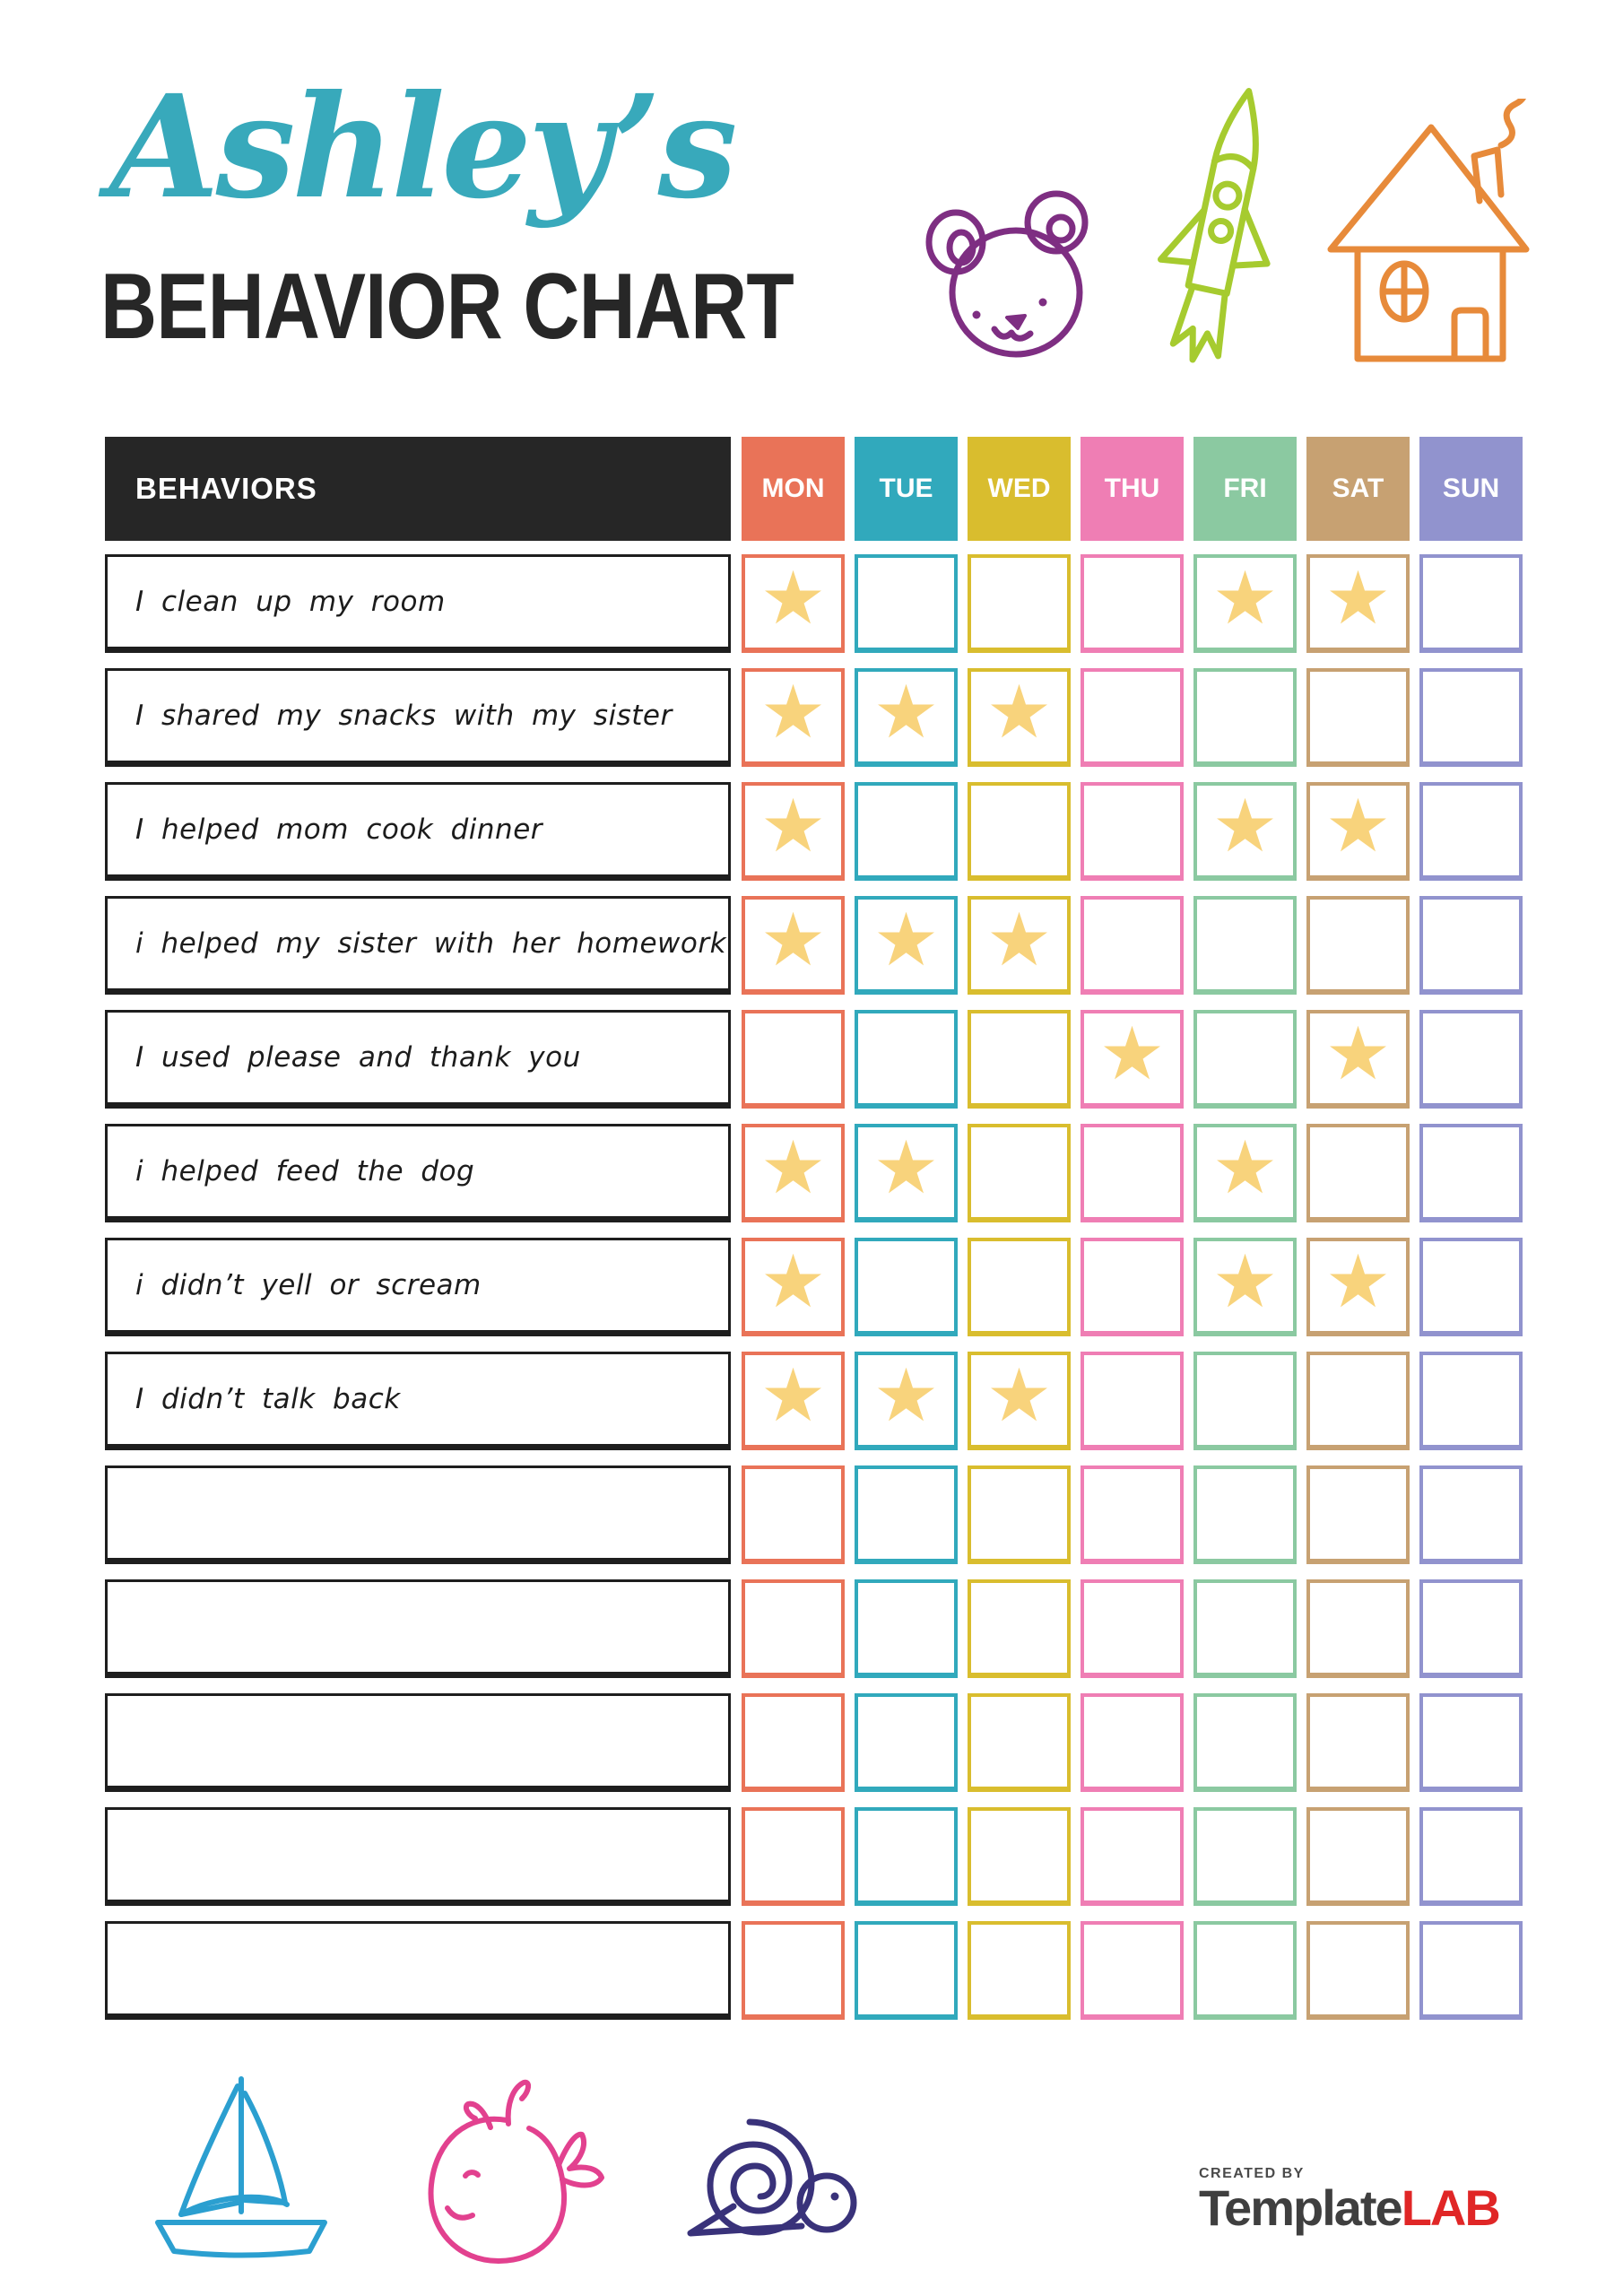 The width and height of the screenshot is (1623, 2296). I want to click on table-header-row: BEHAVIORS MON TUE WED THU FRI SAT SUN, so click(814, 489).